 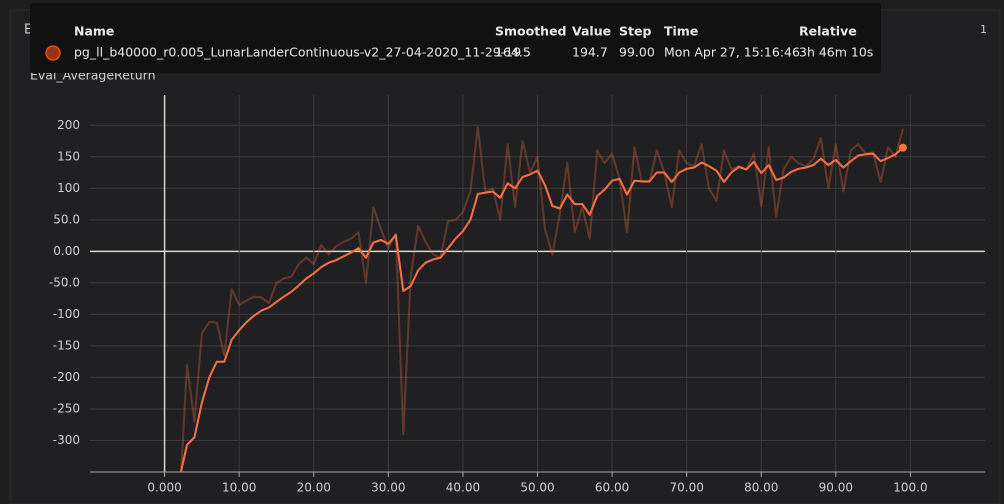 What do you see at coordinates (66, 377) in the screenshot?
I see `y-tick-label: -200` at bounding box center [66, 377].